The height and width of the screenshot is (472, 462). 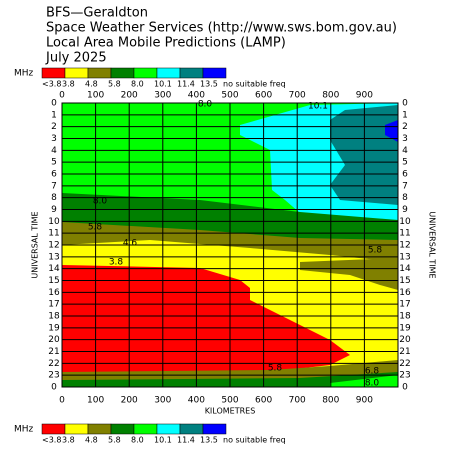 What do you see at coordinates (54, 139) in the screenshot?
I see `y-tick-label: 3` at bounding box center [54, 139].